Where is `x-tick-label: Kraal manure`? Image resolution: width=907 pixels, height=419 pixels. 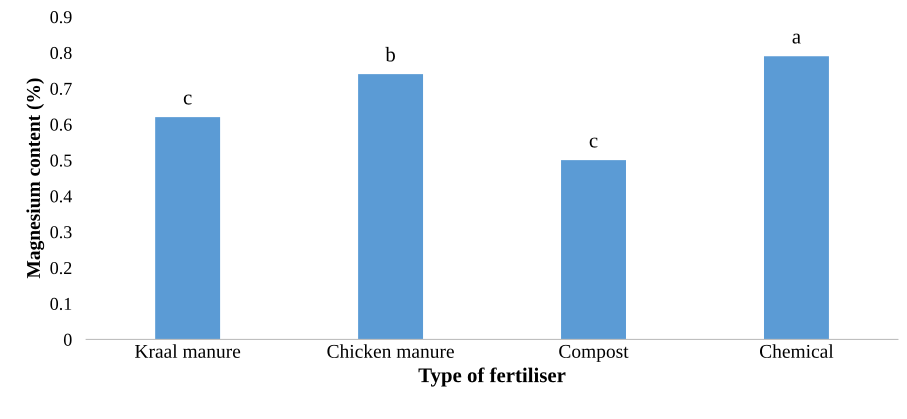
x-tick-label: Kraal manure is located at coordinates (187, 351).